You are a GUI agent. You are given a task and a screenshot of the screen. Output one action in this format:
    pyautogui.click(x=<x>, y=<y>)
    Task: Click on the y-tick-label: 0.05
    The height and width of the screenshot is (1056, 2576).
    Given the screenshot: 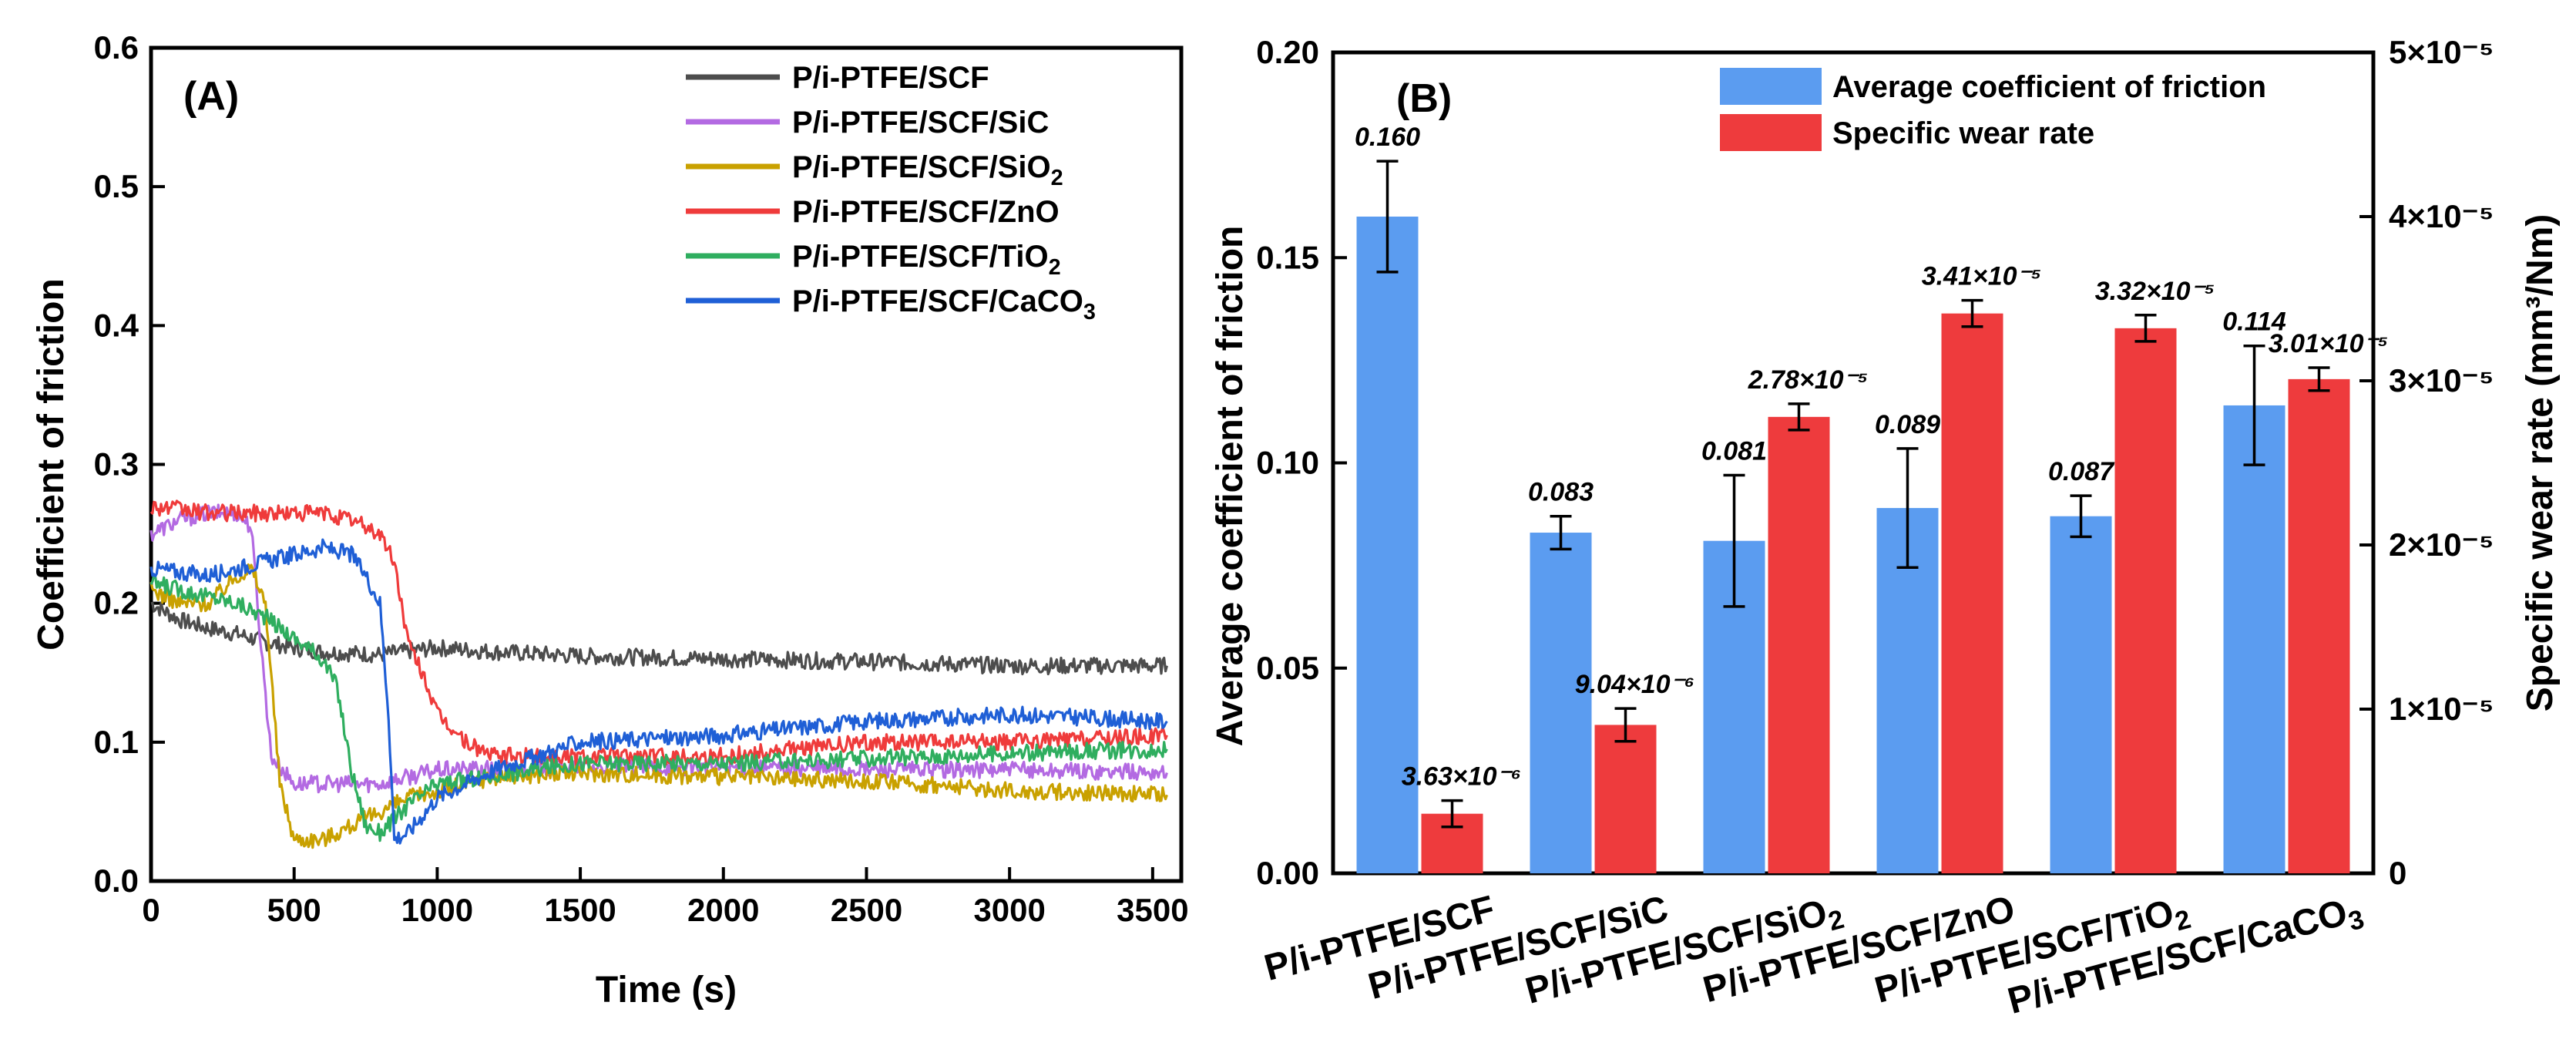 What is the action you would take?
    pyautogui.click(x=1287, y=668)
    